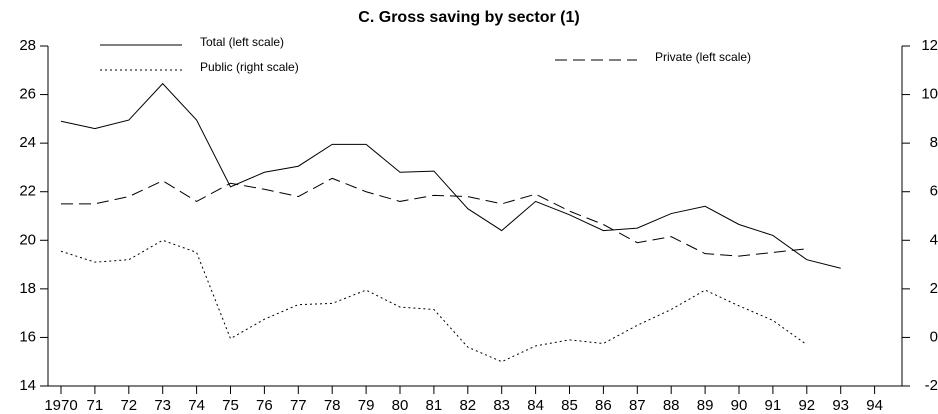  What do you see at coordinates (468, 17) in the screenshot?
I see `chart-title: C. Gross saving by sector (1)` at bounding box center [468, 17].